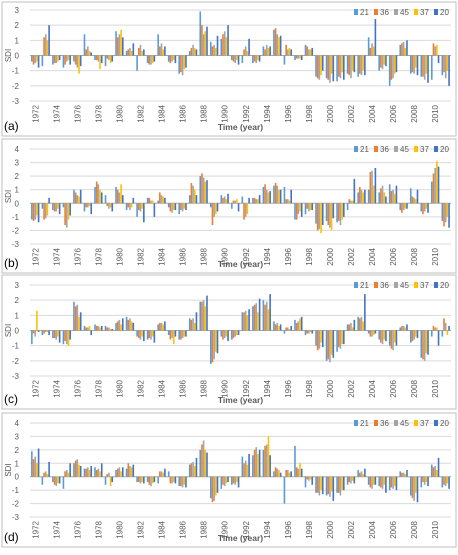 This screenshot has width=458, height=555. I want to click on legend-label: 21, so click(364, 149).